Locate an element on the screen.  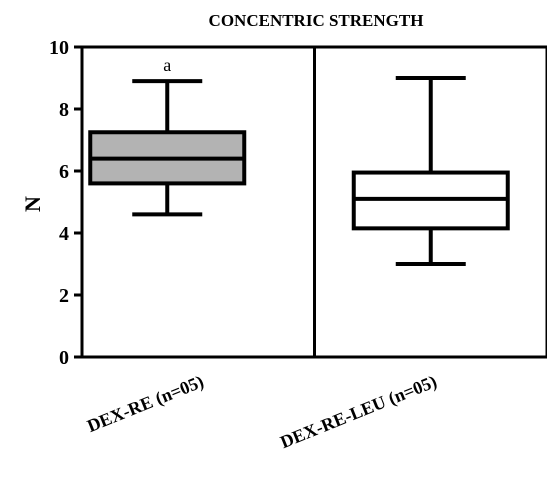
x-category-label: DEX-RE-LEU (n=05) is located at coordinates (358, 412).